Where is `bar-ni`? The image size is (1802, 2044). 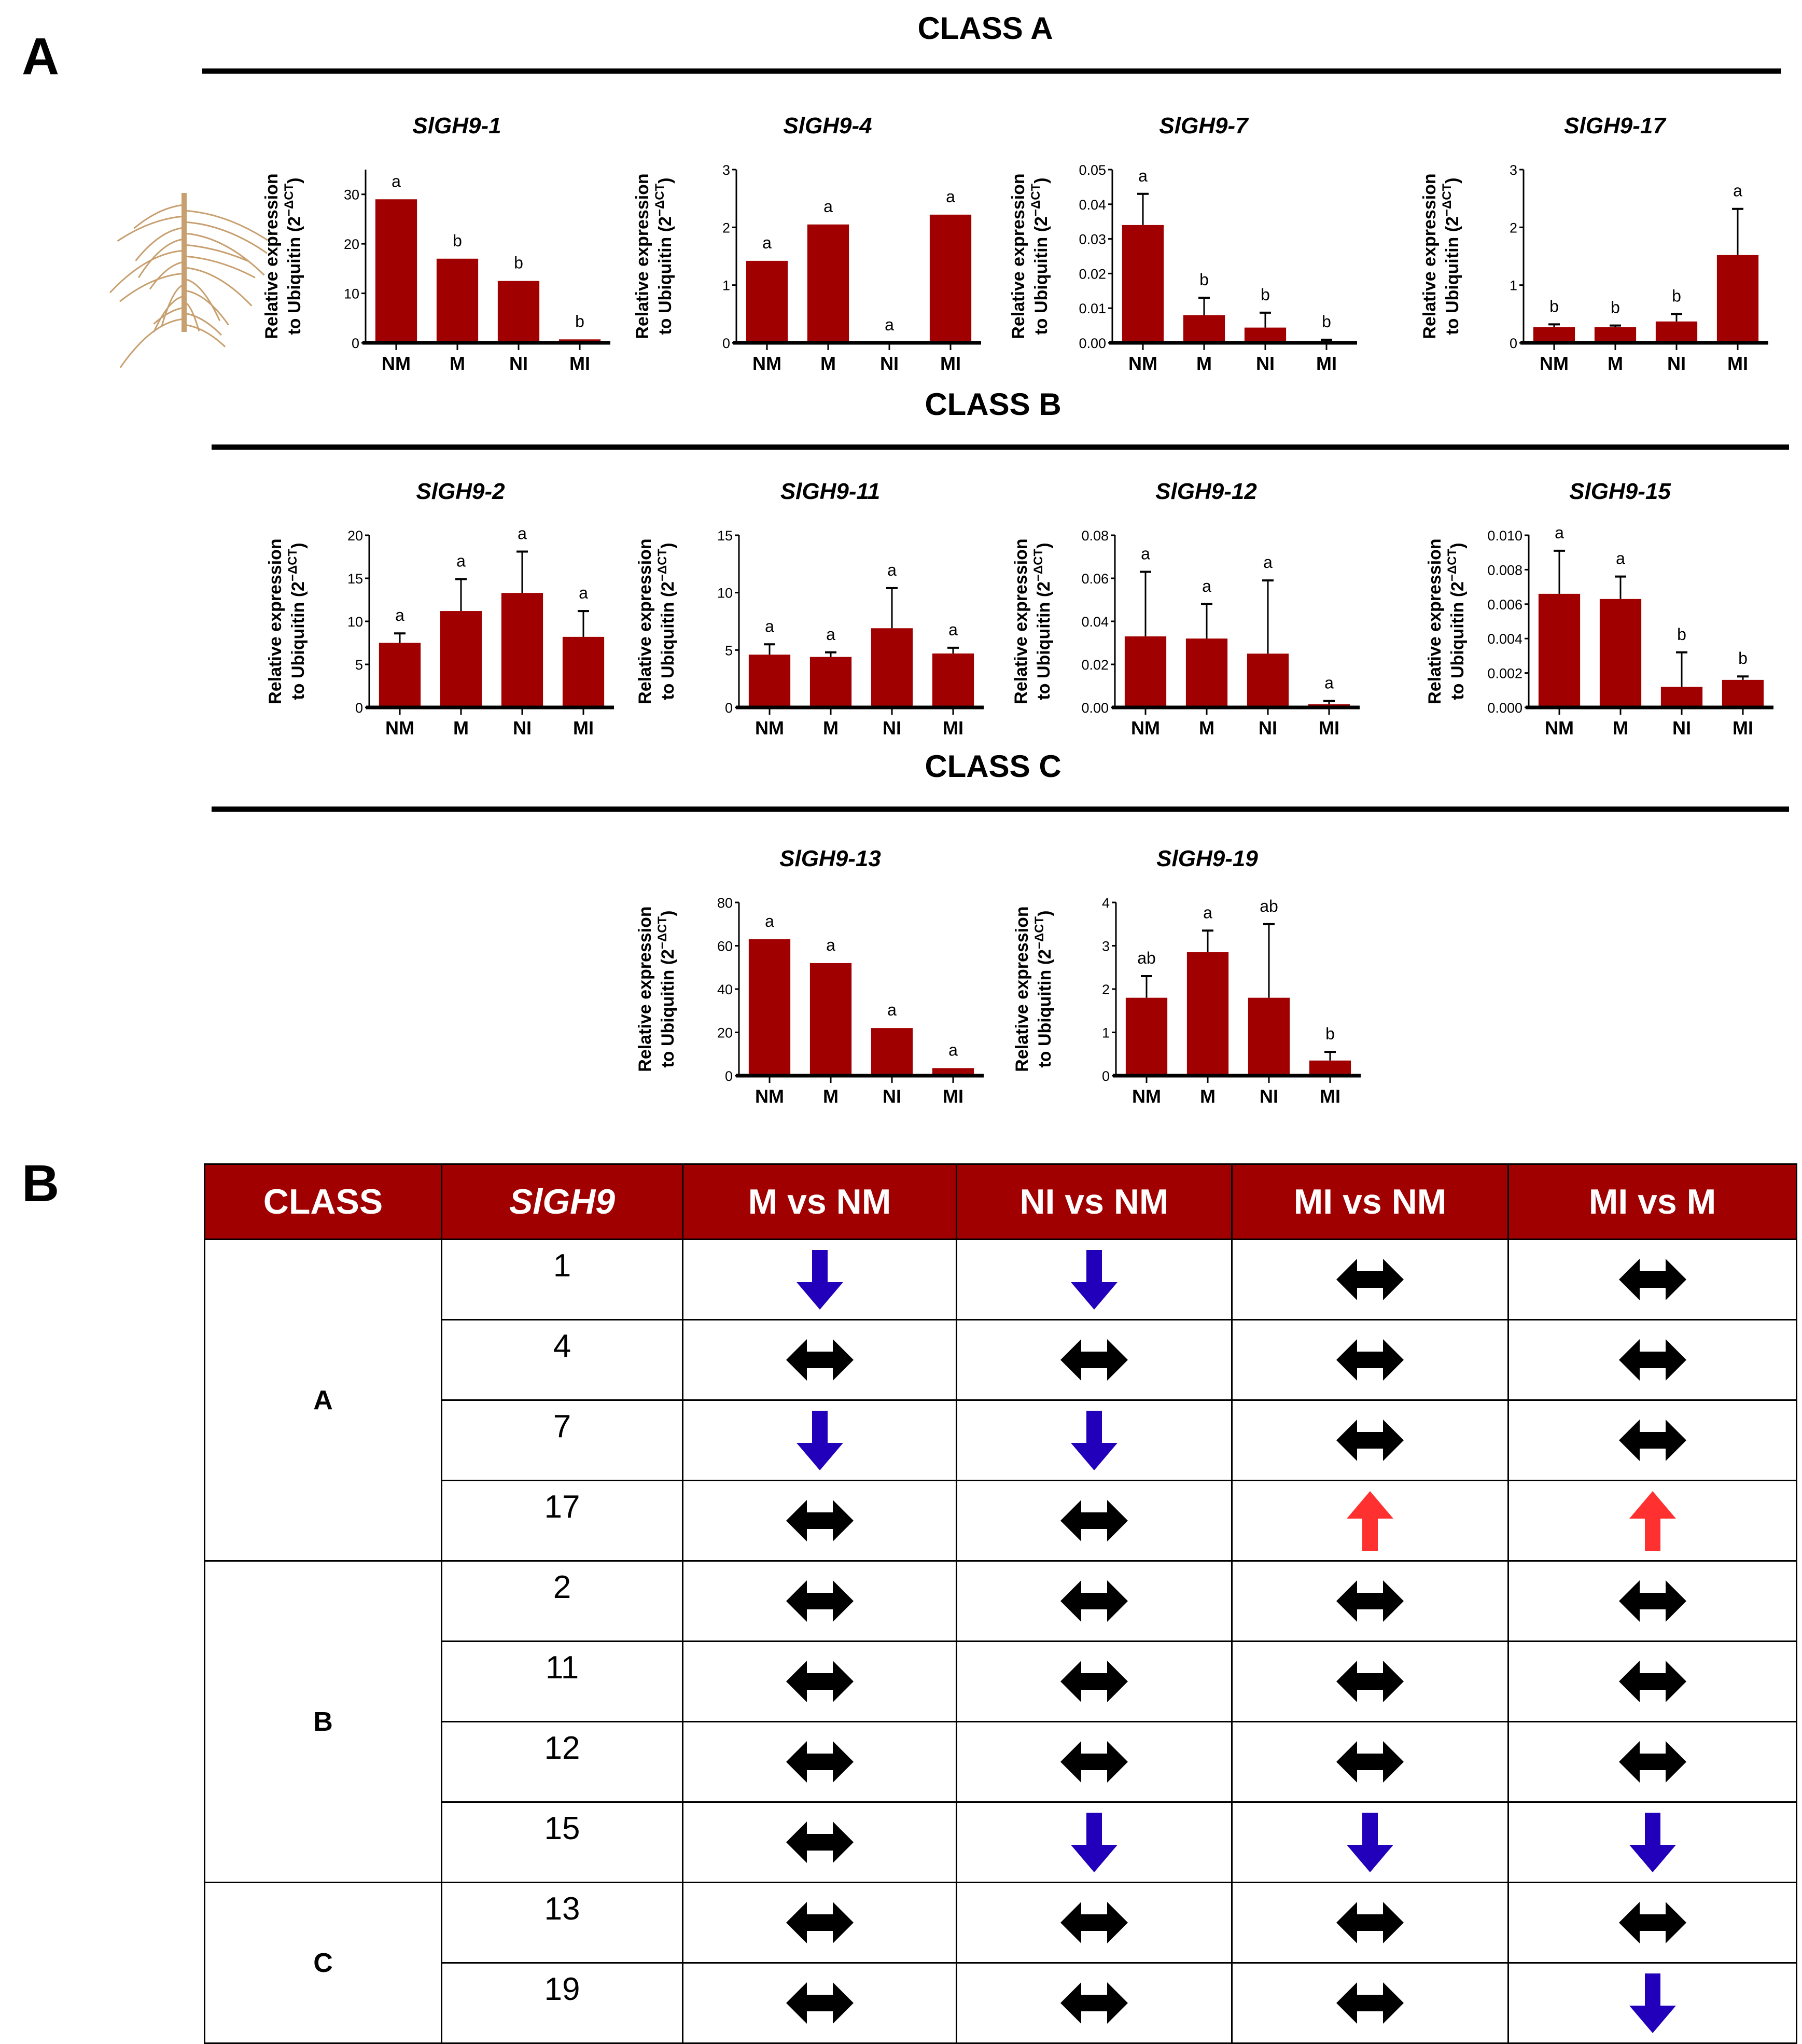 bar-ni is located at coordinates (1681, 697).